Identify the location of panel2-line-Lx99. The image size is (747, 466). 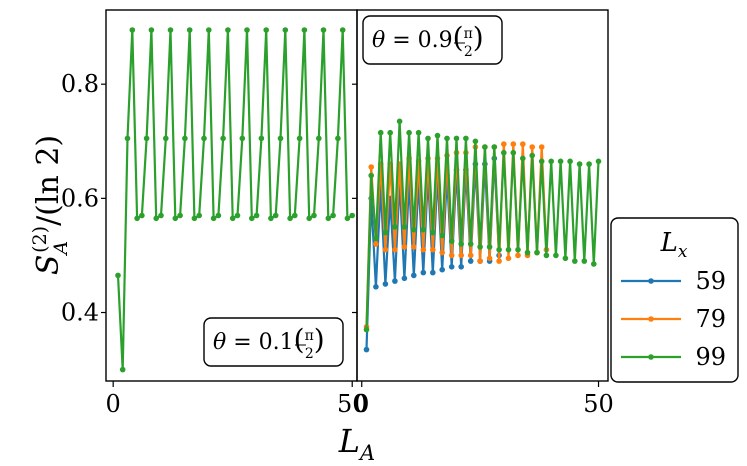
(482, 225).